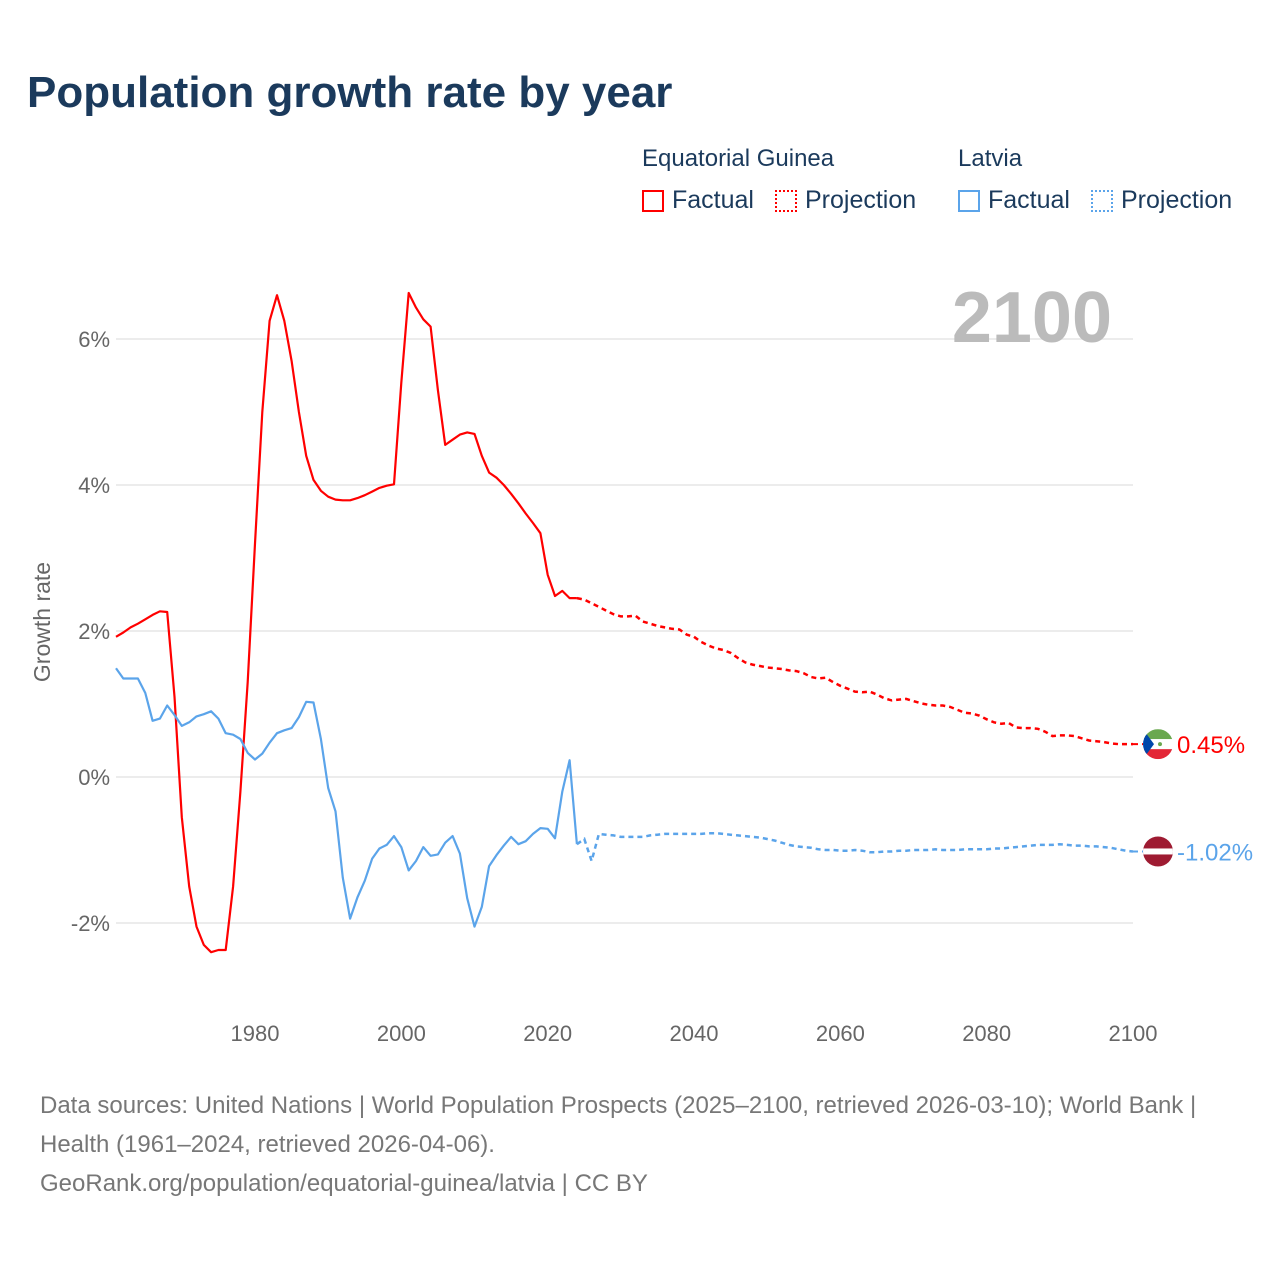  What do you see at coordinates (94, 339) in the screenshot?
I see `y-tick-label: 6%` at bounding box center [94, 339].